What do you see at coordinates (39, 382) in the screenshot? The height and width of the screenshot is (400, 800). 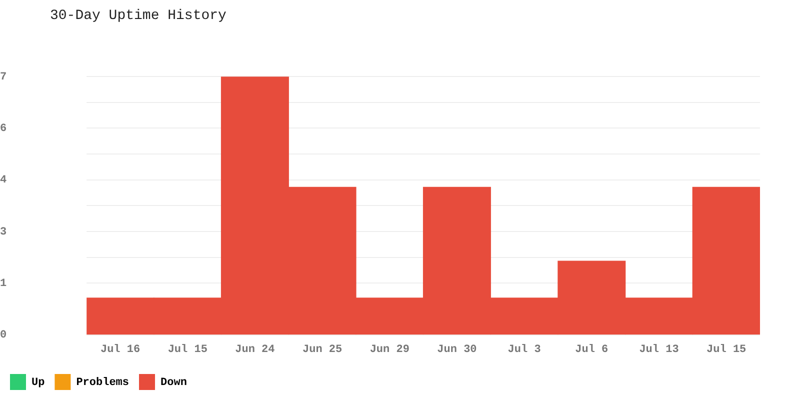 I see `legend-label: Up` at bounding box center [39, 382].